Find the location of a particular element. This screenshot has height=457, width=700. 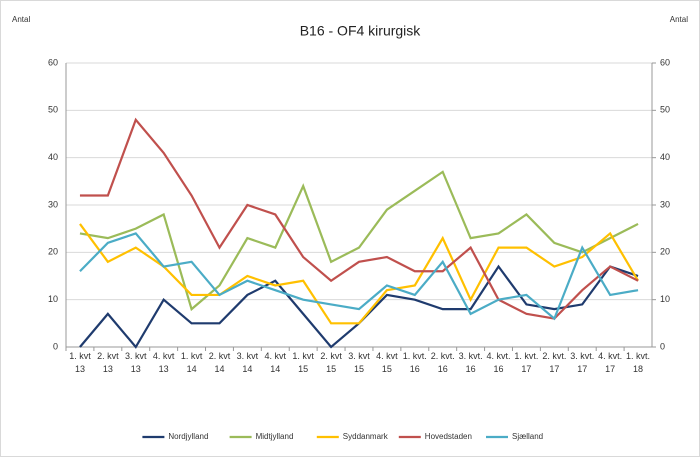

y2-tick-label: 50 is located at coordinates (665, 110).